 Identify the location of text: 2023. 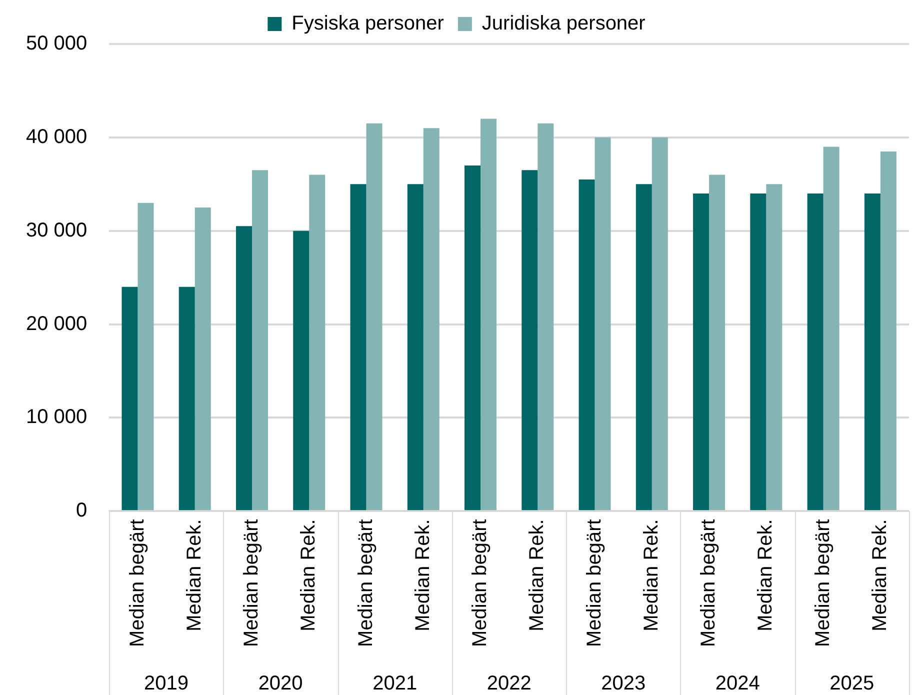
(623, 683).